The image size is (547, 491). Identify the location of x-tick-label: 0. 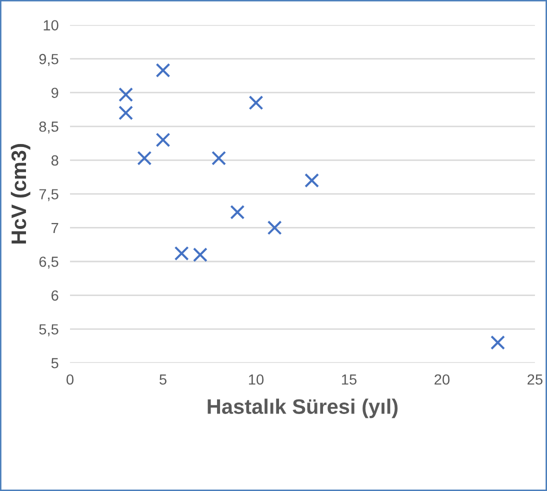
(70, 379).